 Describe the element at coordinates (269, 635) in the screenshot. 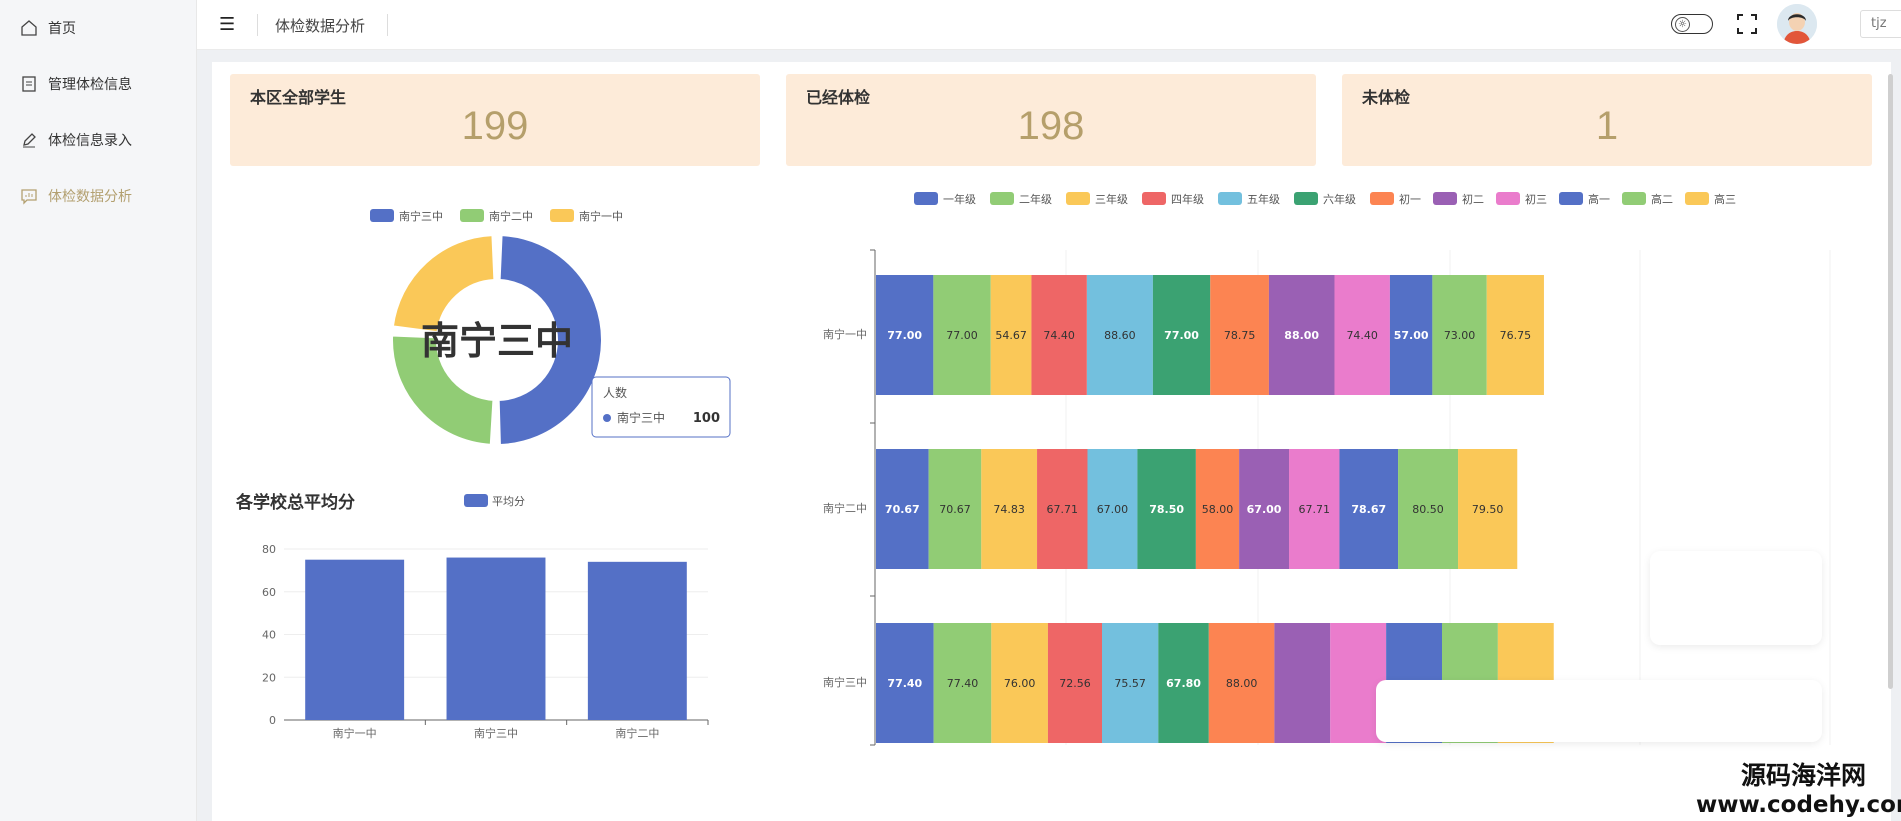

I see `y-tick-label: 40` at that location.